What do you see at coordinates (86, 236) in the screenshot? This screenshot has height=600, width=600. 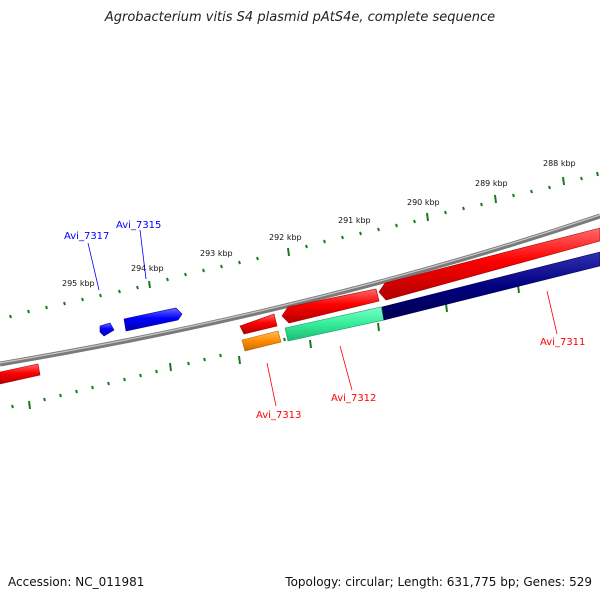 I see `gene-label-avi-7317: Avi_7317` at bounding box center [86, 236].